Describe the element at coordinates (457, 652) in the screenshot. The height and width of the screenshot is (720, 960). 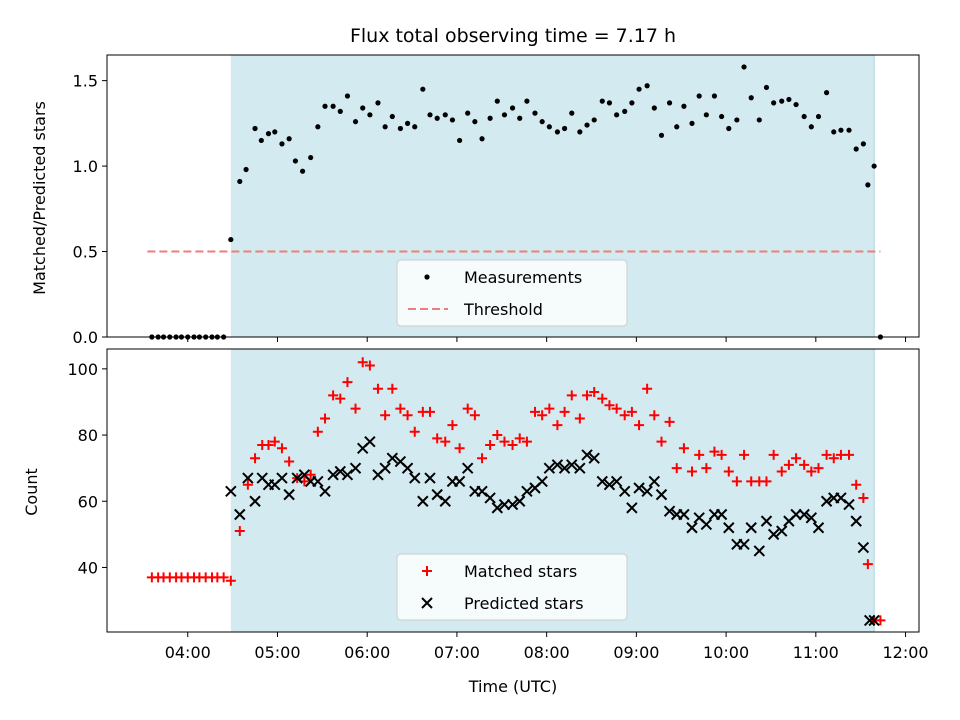
I see `x-tick-label: 07:00` at that location.